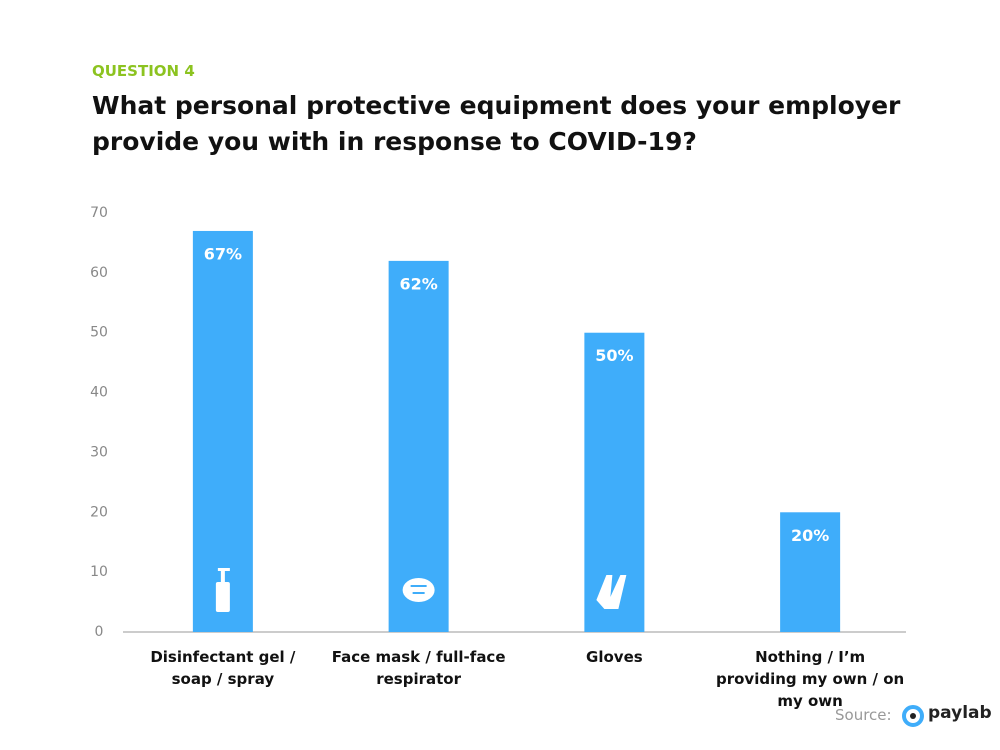 This screenshot has height=750, width=1000. I want to click on logo-icon, so click(913, 716).